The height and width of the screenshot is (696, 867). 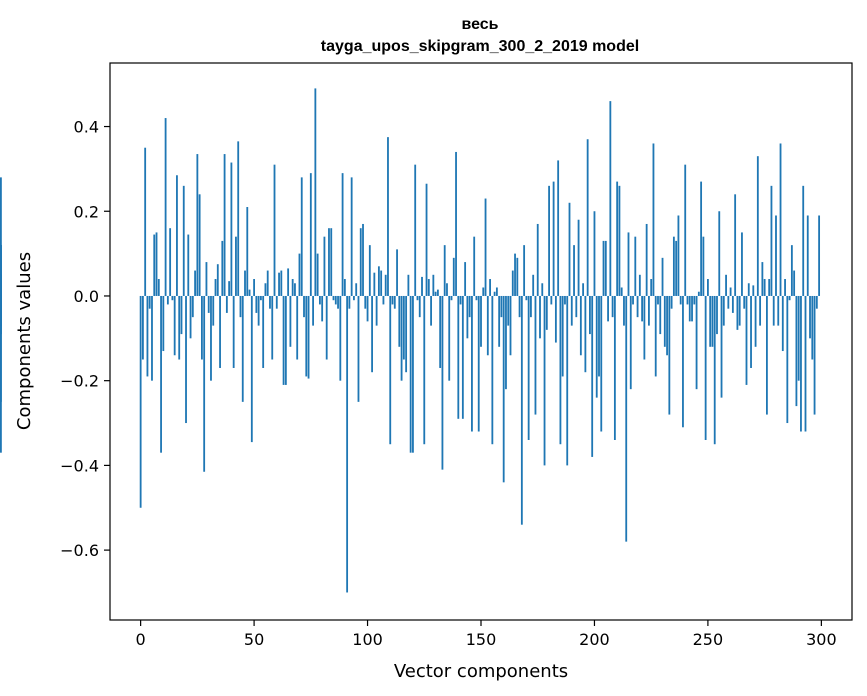 I want to click on x-tick-label: 200, so click(x=594, y=639).